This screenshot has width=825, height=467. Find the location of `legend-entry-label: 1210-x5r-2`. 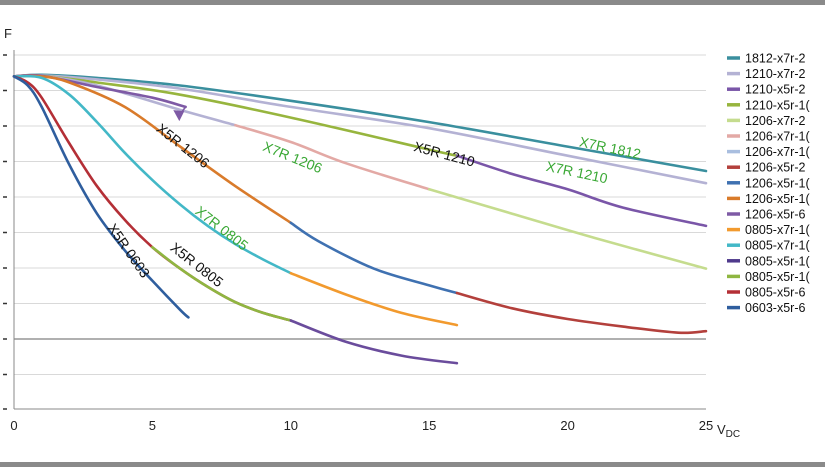

legend-entry-label: 1210-x5r-2 is located at coordinates (775, 90).